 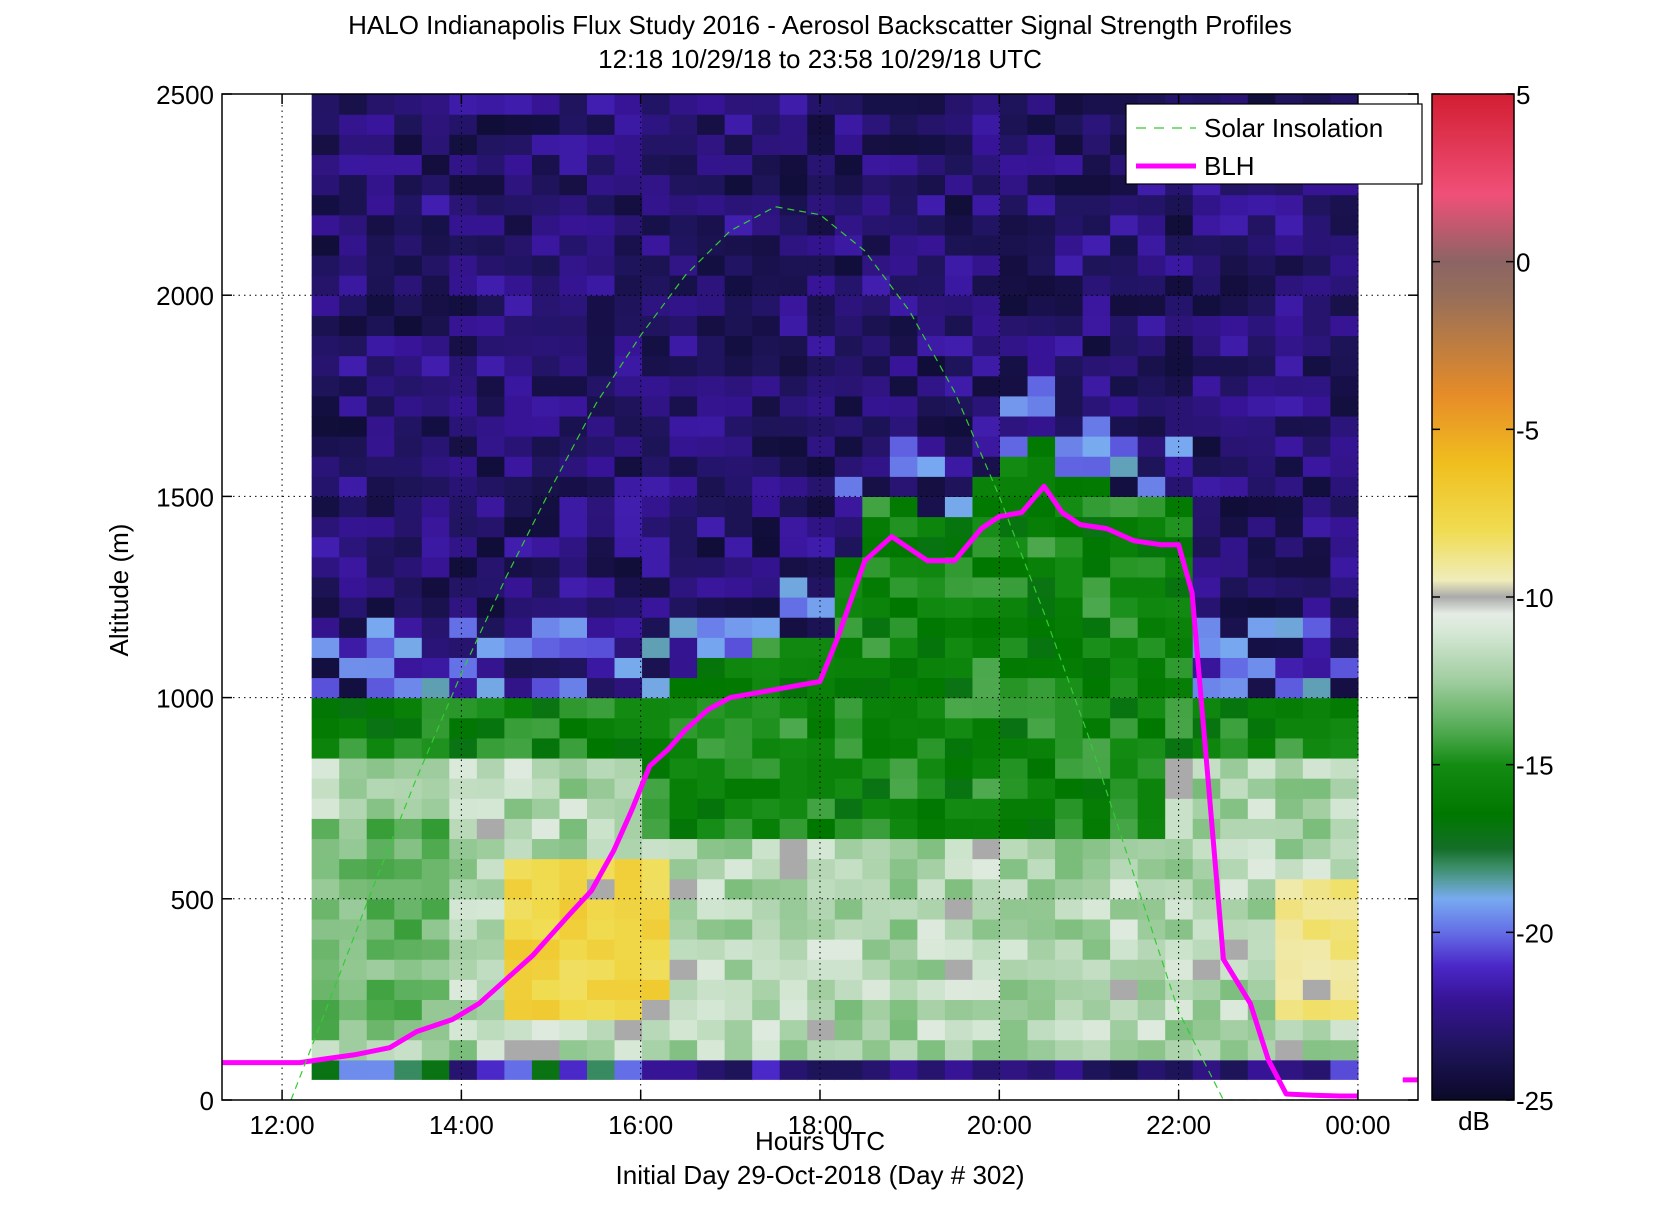 I want to click on y-tick-label: 500, so click(x=192, y=900).